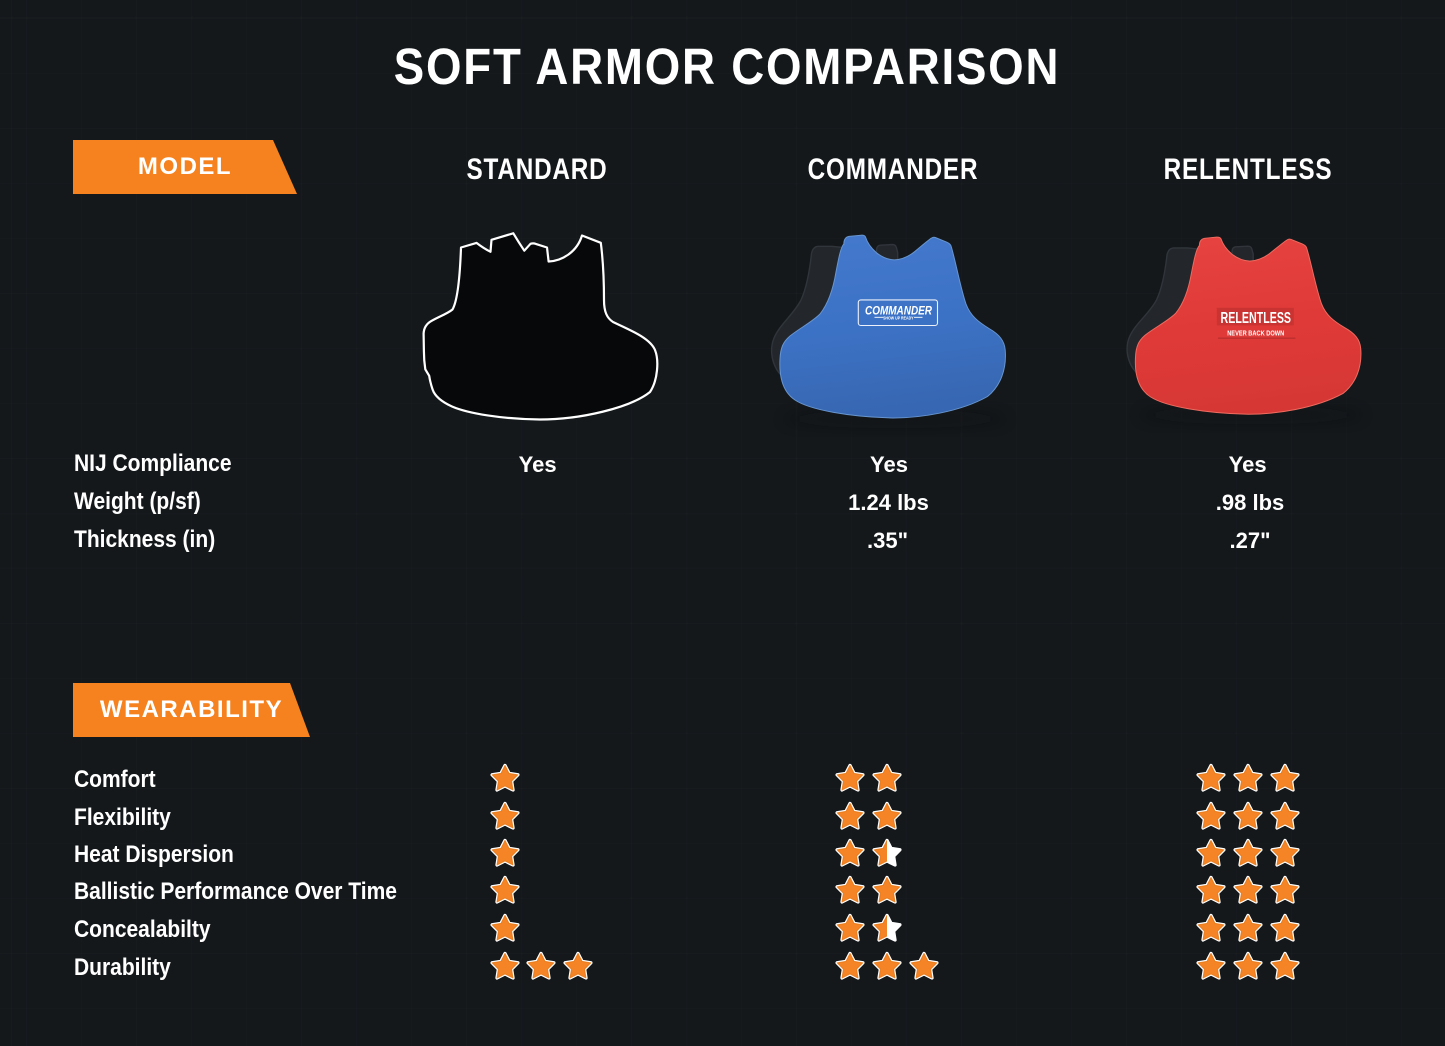 The width and height of the screenshot is (1445, 1046). Describe the element at coordinates (898, 319) in the screenshot. I see `svg-text: SHOW UP READY` at that location.